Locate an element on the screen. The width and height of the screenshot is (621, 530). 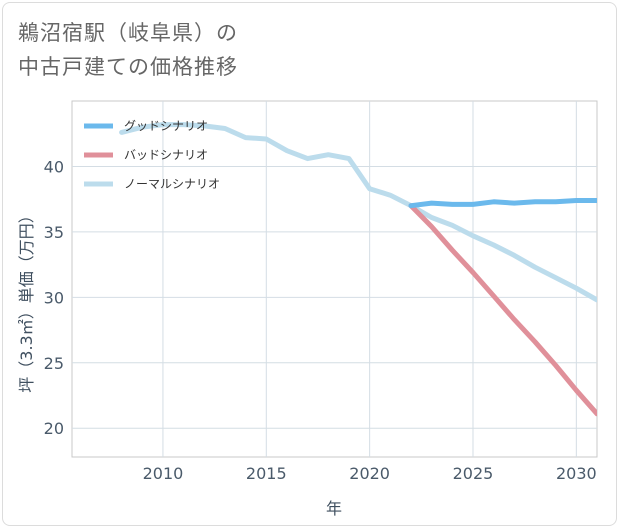
legend-label: バッドシナリオ is located at coordinates (166, 155).